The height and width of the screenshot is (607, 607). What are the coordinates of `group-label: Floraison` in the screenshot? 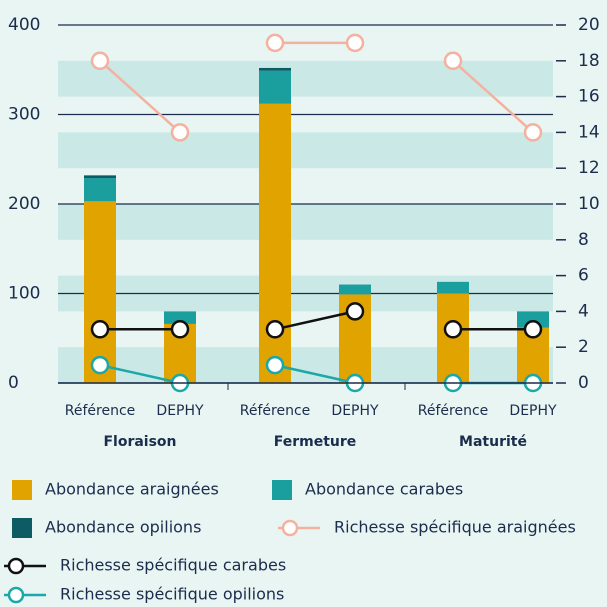 It's located at (139, 442).